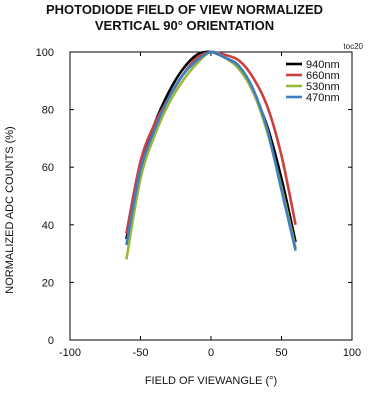 The height and width of the screenshot is (394, 369). Describe the element at coordinates (141, 353) in the screenshot. I see `x-tick-label-1: -50` at that location.